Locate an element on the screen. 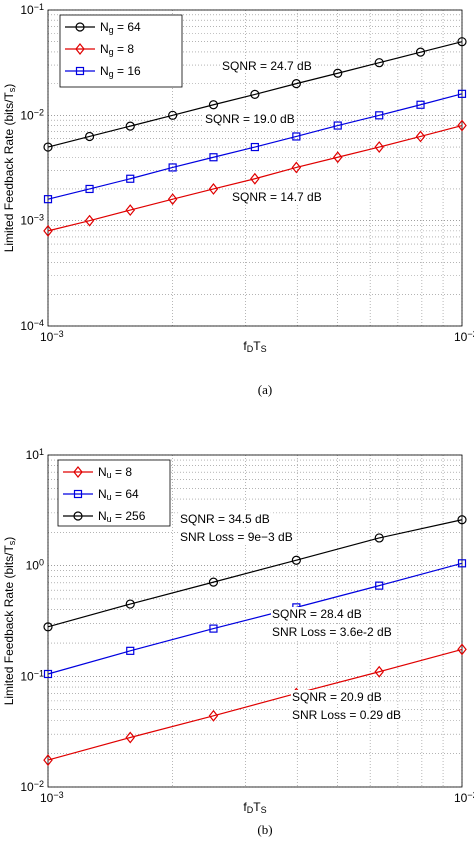  legend-box is located at coordinates (114, 493).